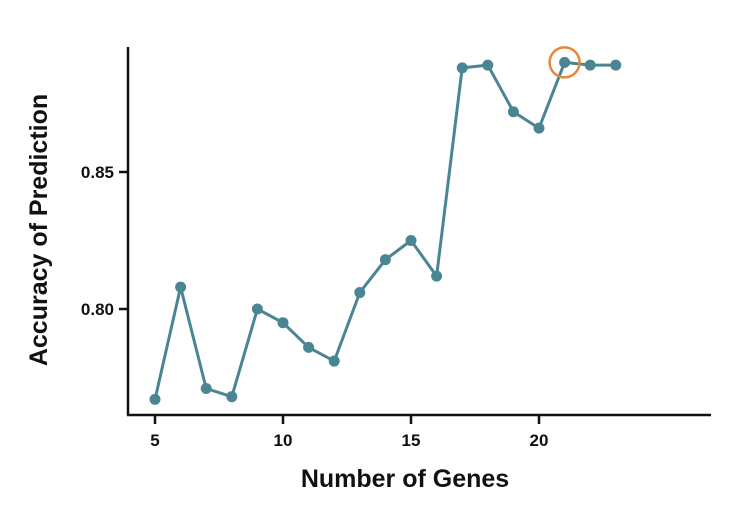 The width and height of the screenshot is (750, 518). Describe the element at coordinates (104, 241) in the screenshot. I see `y-ticks: 0.80 0.85` at that location.